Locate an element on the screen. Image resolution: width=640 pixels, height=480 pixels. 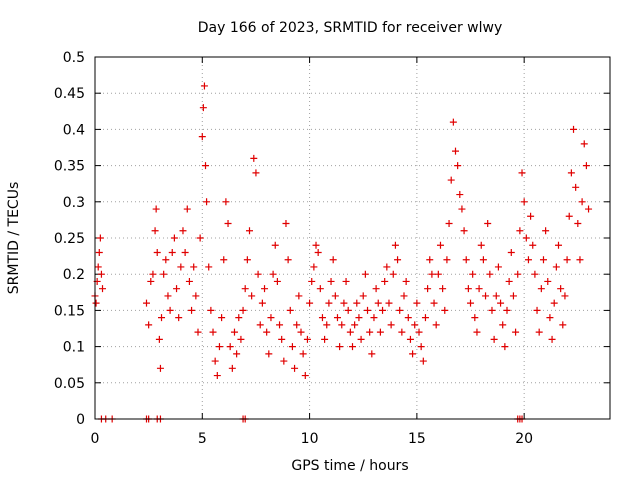
y-tick-label: 0.1 is located at coordinates (74, 348).